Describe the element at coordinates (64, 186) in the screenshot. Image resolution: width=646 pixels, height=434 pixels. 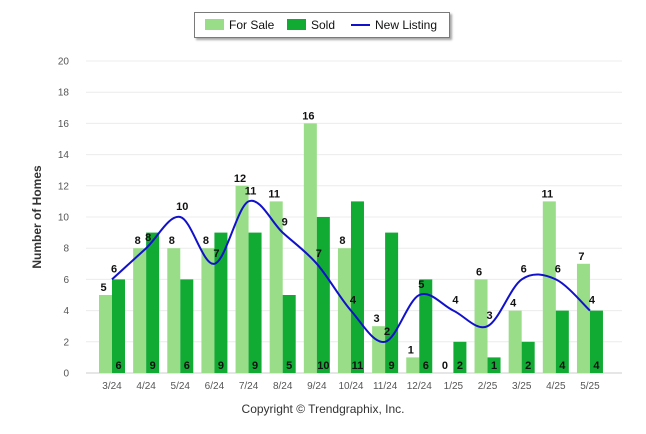
I see `y-tick-label: 12` at that location.